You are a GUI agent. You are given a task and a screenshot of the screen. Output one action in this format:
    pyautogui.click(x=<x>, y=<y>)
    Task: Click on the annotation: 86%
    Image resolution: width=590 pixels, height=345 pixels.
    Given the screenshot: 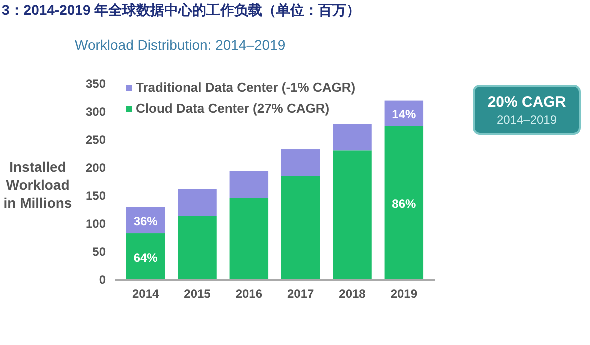 What is the action you would take?
    pyautogui.click(x=404, y=204)
    